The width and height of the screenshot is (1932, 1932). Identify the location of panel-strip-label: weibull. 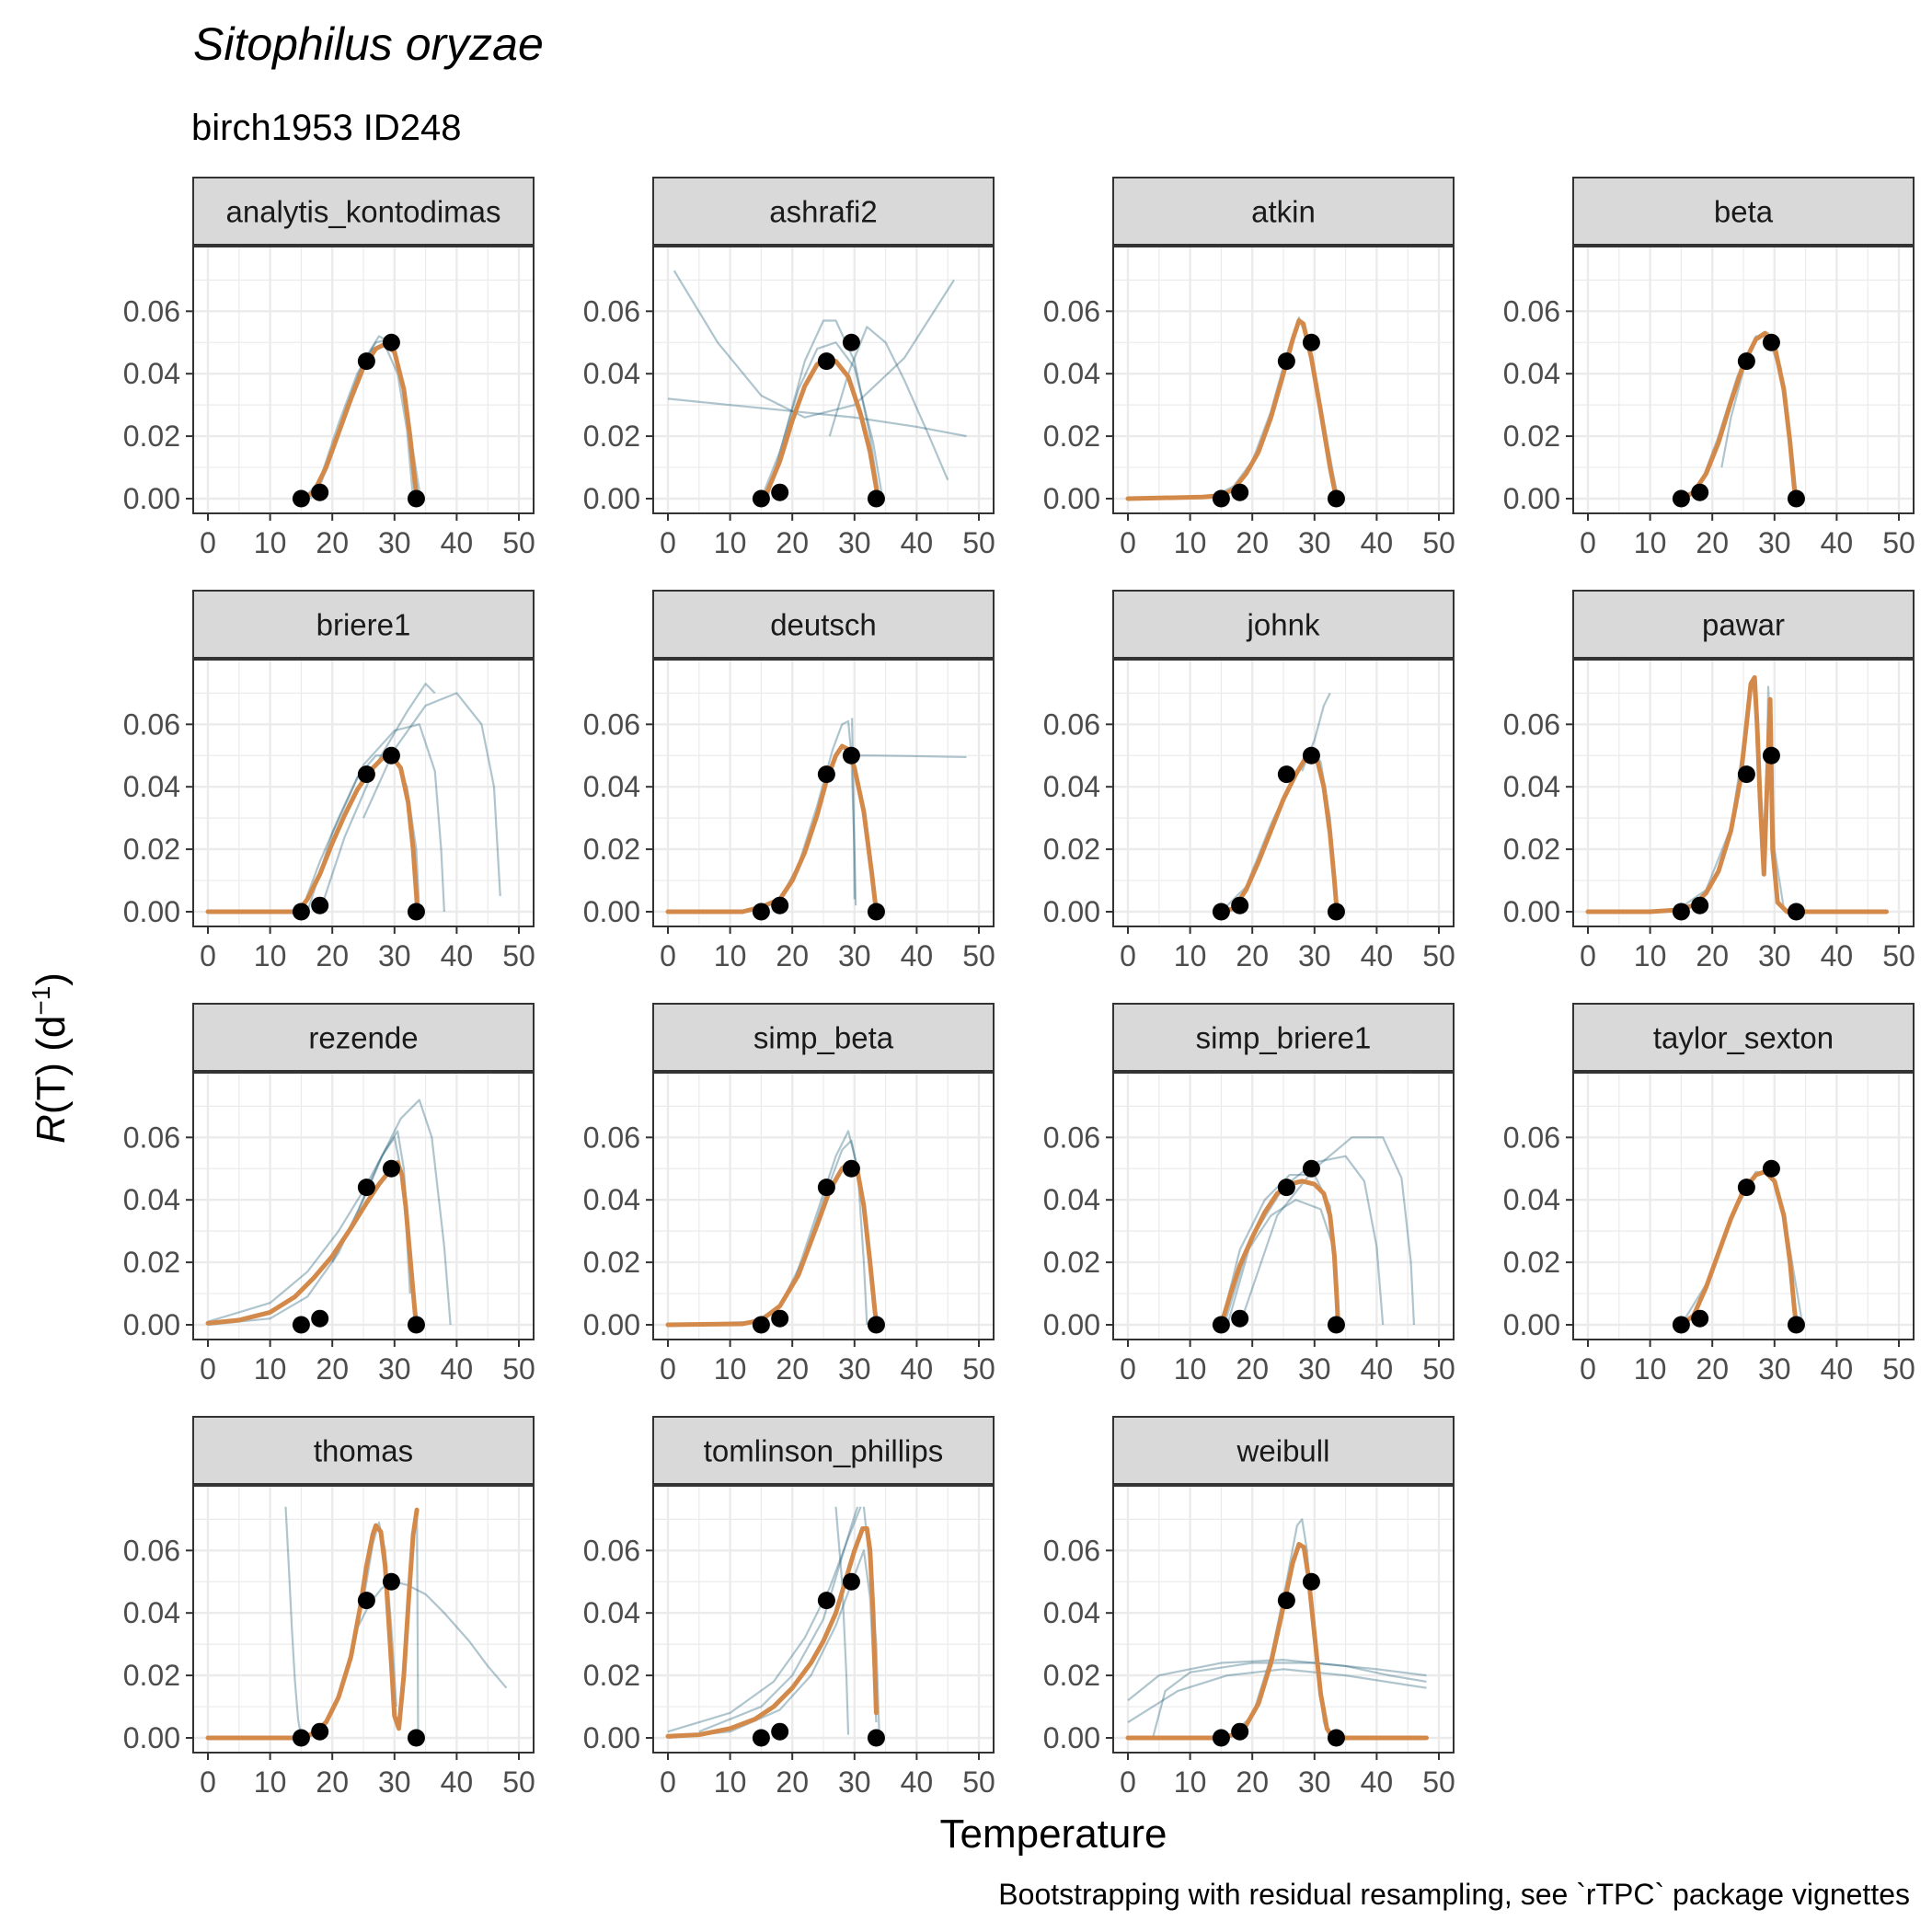
(1283, 1451).